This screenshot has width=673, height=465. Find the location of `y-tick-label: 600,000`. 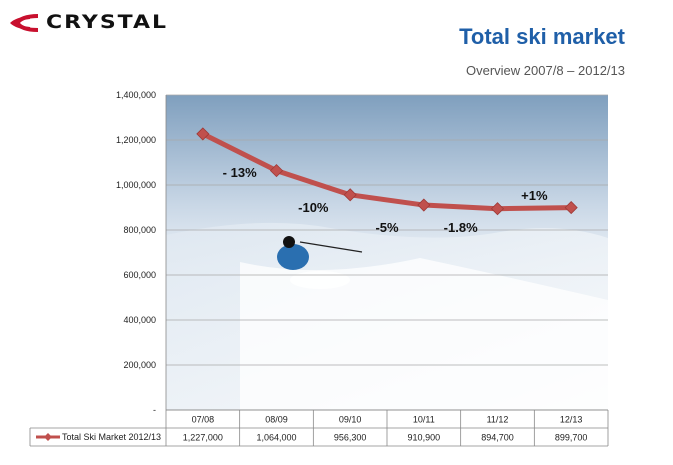

y-tick-label: 600,000 is located at coordinates (139, 275).